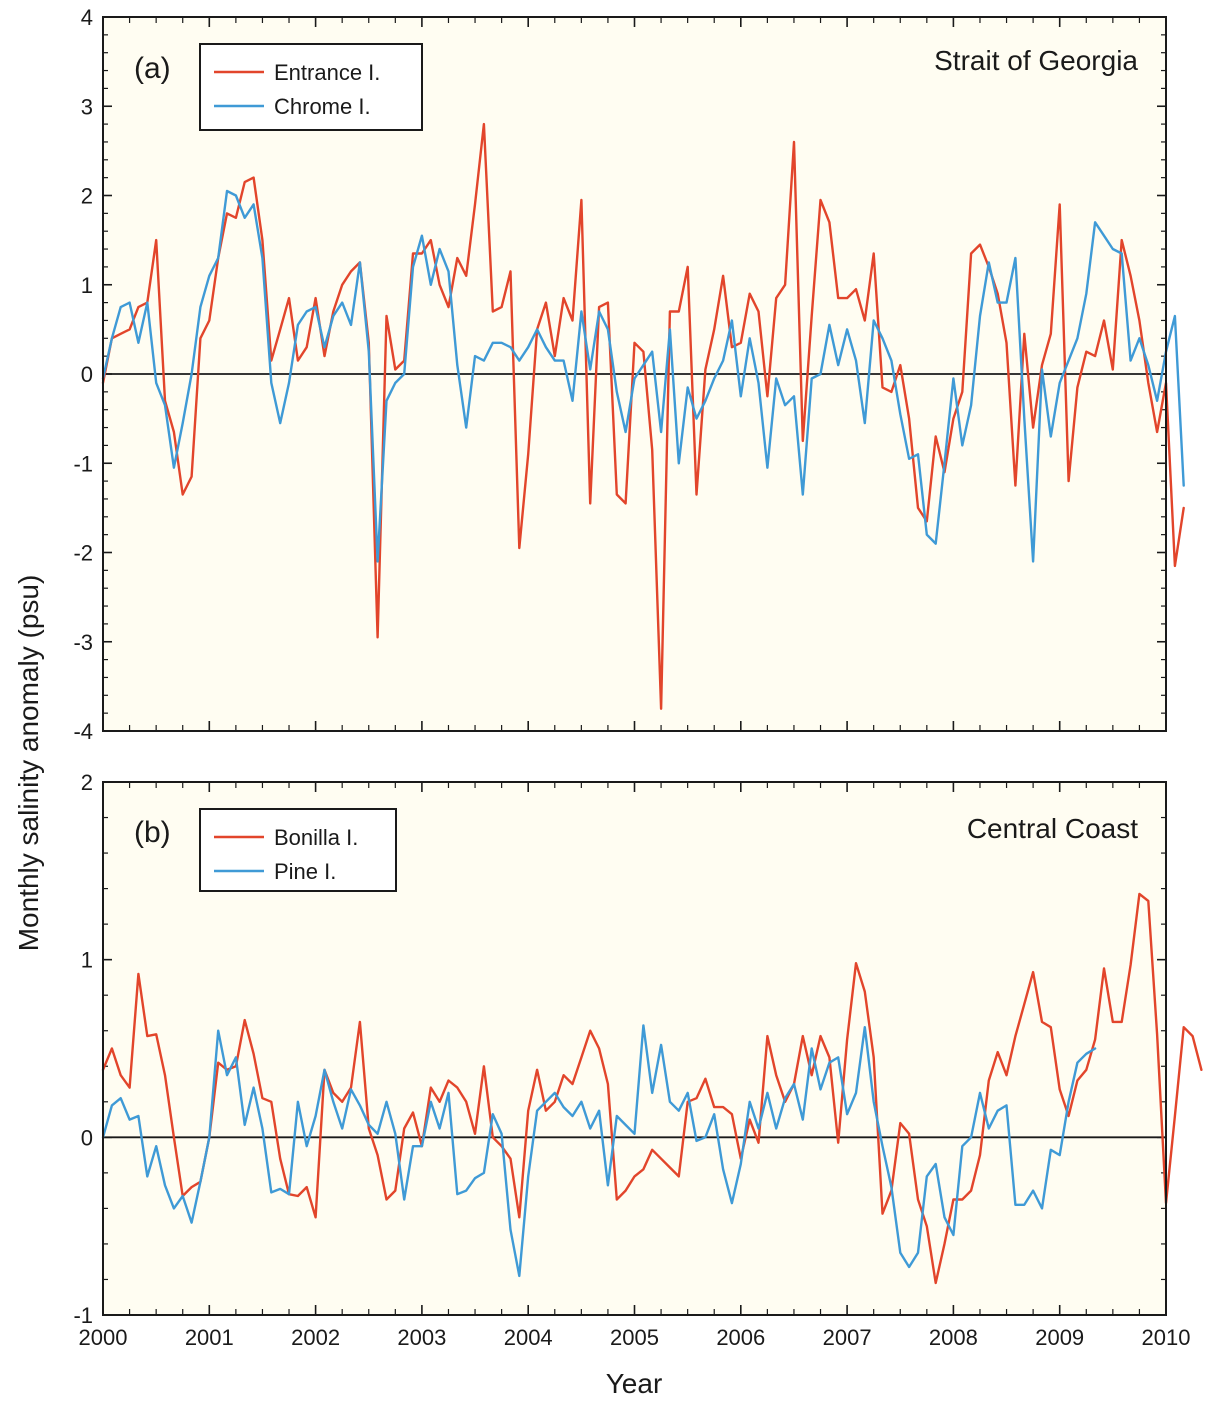 The height and width of the screenshot is (1401, 1205). I want to click on x-tick-label: 2007, so click(847, 1337).